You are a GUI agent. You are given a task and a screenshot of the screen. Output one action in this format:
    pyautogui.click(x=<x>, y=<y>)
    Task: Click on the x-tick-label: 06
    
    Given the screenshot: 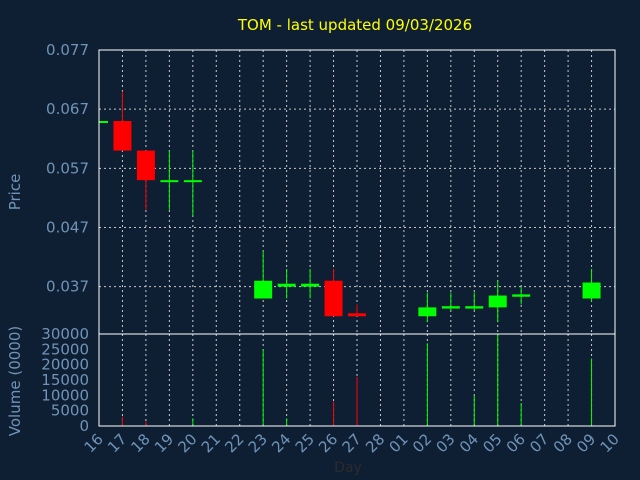 What is the action you would take?
    pyautogui.click(x=516, y=443)
    